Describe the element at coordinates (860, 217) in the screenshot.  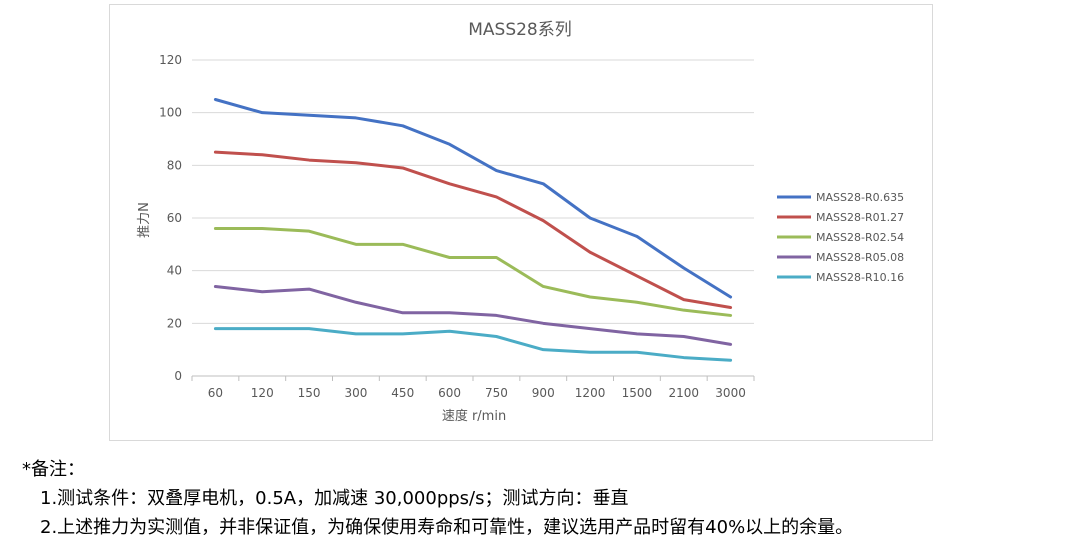
I see `legend-label: MASS28-R01.27` at that location.